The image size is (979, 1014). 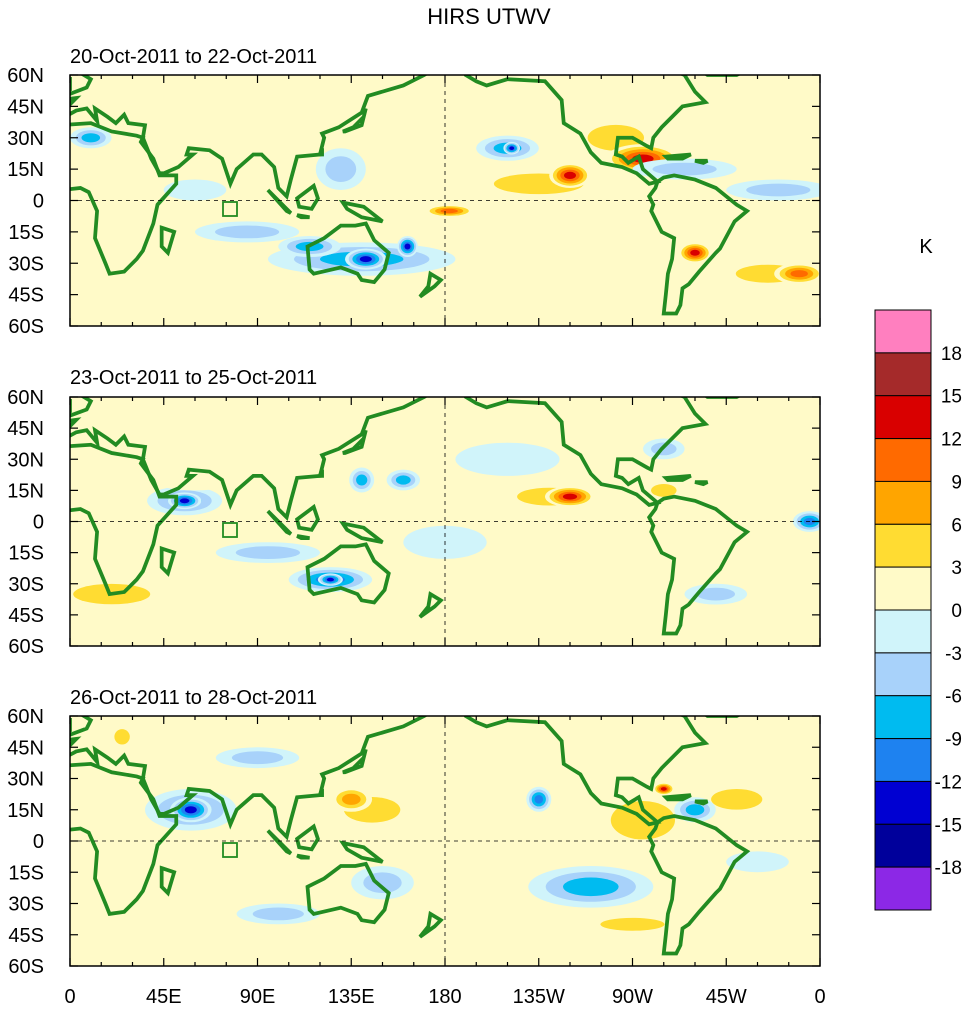 I want to click on panel-1-lat-labels: 60N 45N 30N 15N 0 15S 30S 45S 60S, so click(x=25, y=201).